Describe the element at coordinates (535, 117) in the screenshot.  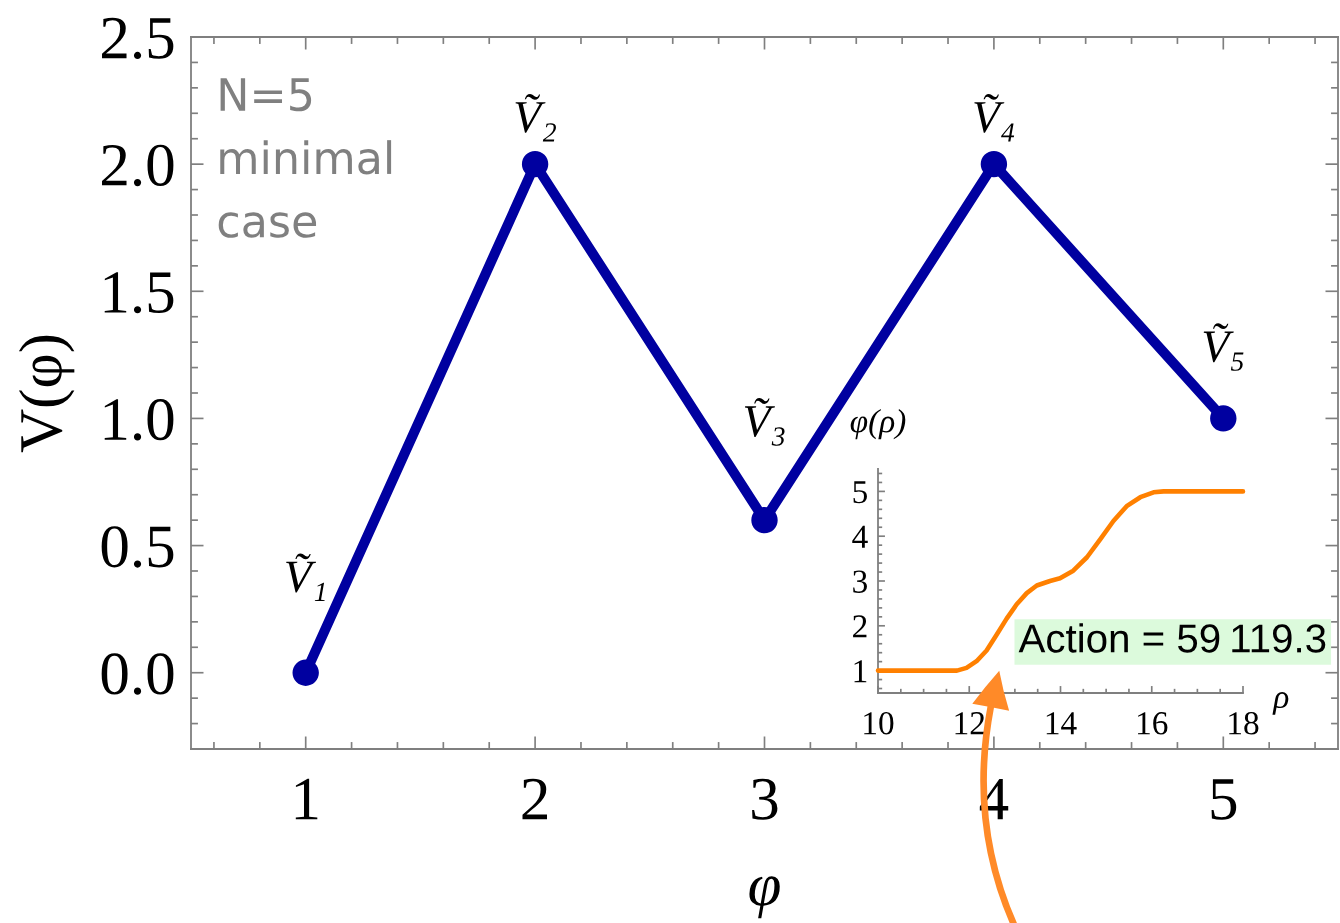
I see `annotation: Ṽ₂` at that location.